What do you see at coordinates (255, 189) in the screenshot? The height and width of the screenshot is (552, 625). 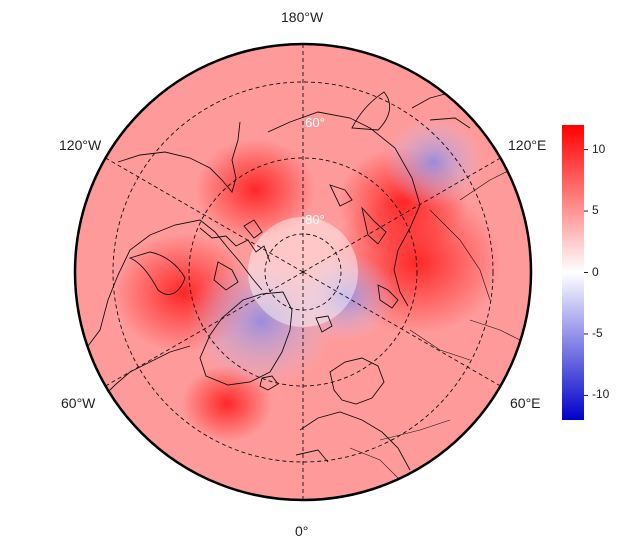 I see `warm-patch-alaska-yukon` at bounding box center [255, 189].